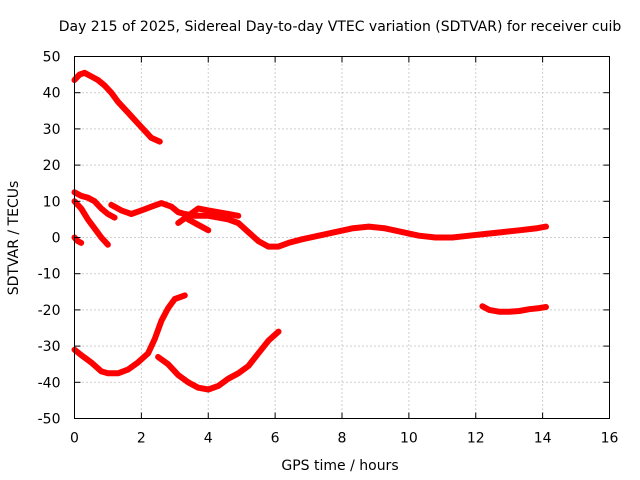 Image resolution: width=640 pixels, height=480 pixels. Describe the element at coordinates (56, 239) in the screenshot. I see `y-tick-label: 0` at that location.